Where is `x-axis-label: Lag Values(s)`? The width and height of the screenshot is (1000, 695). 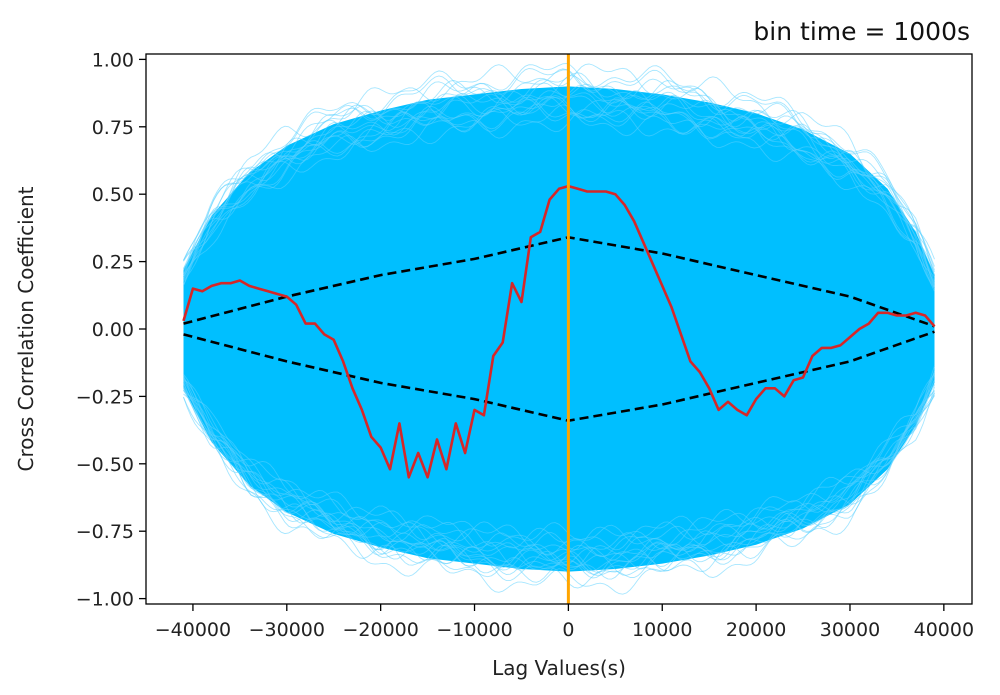
x-axis-label: Lag Values(s) is located at coordinates (559, 668).